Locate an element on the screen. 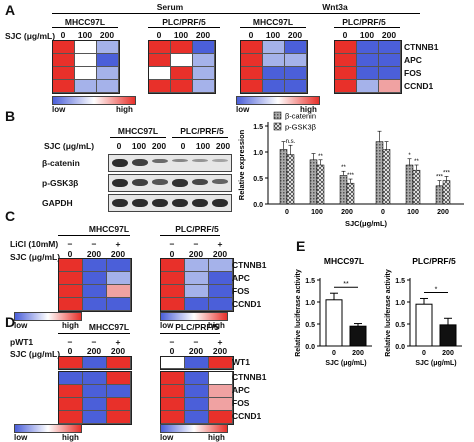  a-sjc-label: SJC (μg/mL) is located at coordinates (30, 36).